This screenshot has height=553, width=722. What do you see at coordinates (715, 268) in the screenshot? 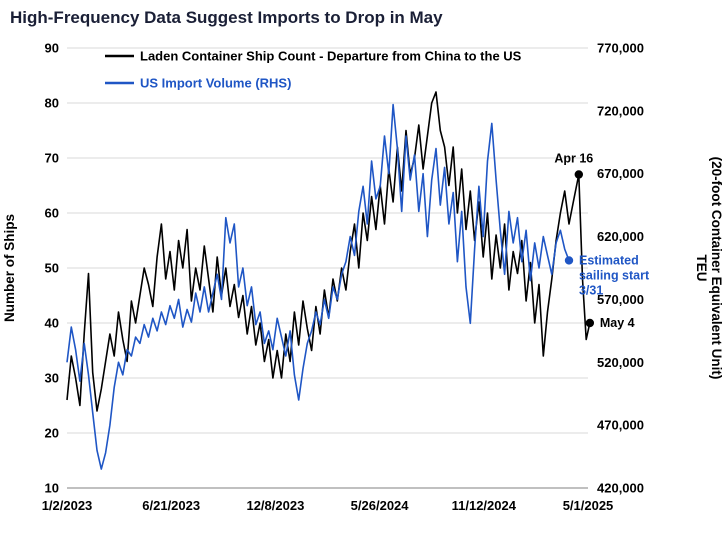
I see `y-right-axis-title-line2: (20-foot Container Equivalent Unit)` at bounding box center [715, 268].